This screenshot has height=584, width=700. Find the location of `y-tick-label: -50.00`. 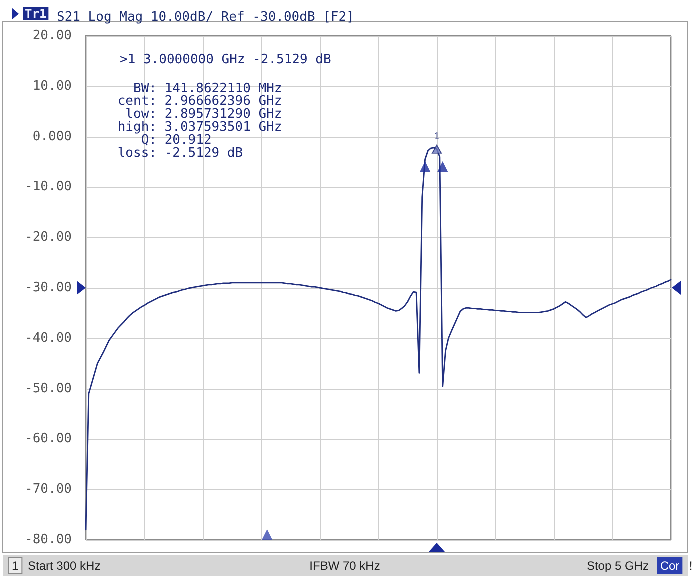

y-tick-label: -50.00 is located at coordinates (48, 388).